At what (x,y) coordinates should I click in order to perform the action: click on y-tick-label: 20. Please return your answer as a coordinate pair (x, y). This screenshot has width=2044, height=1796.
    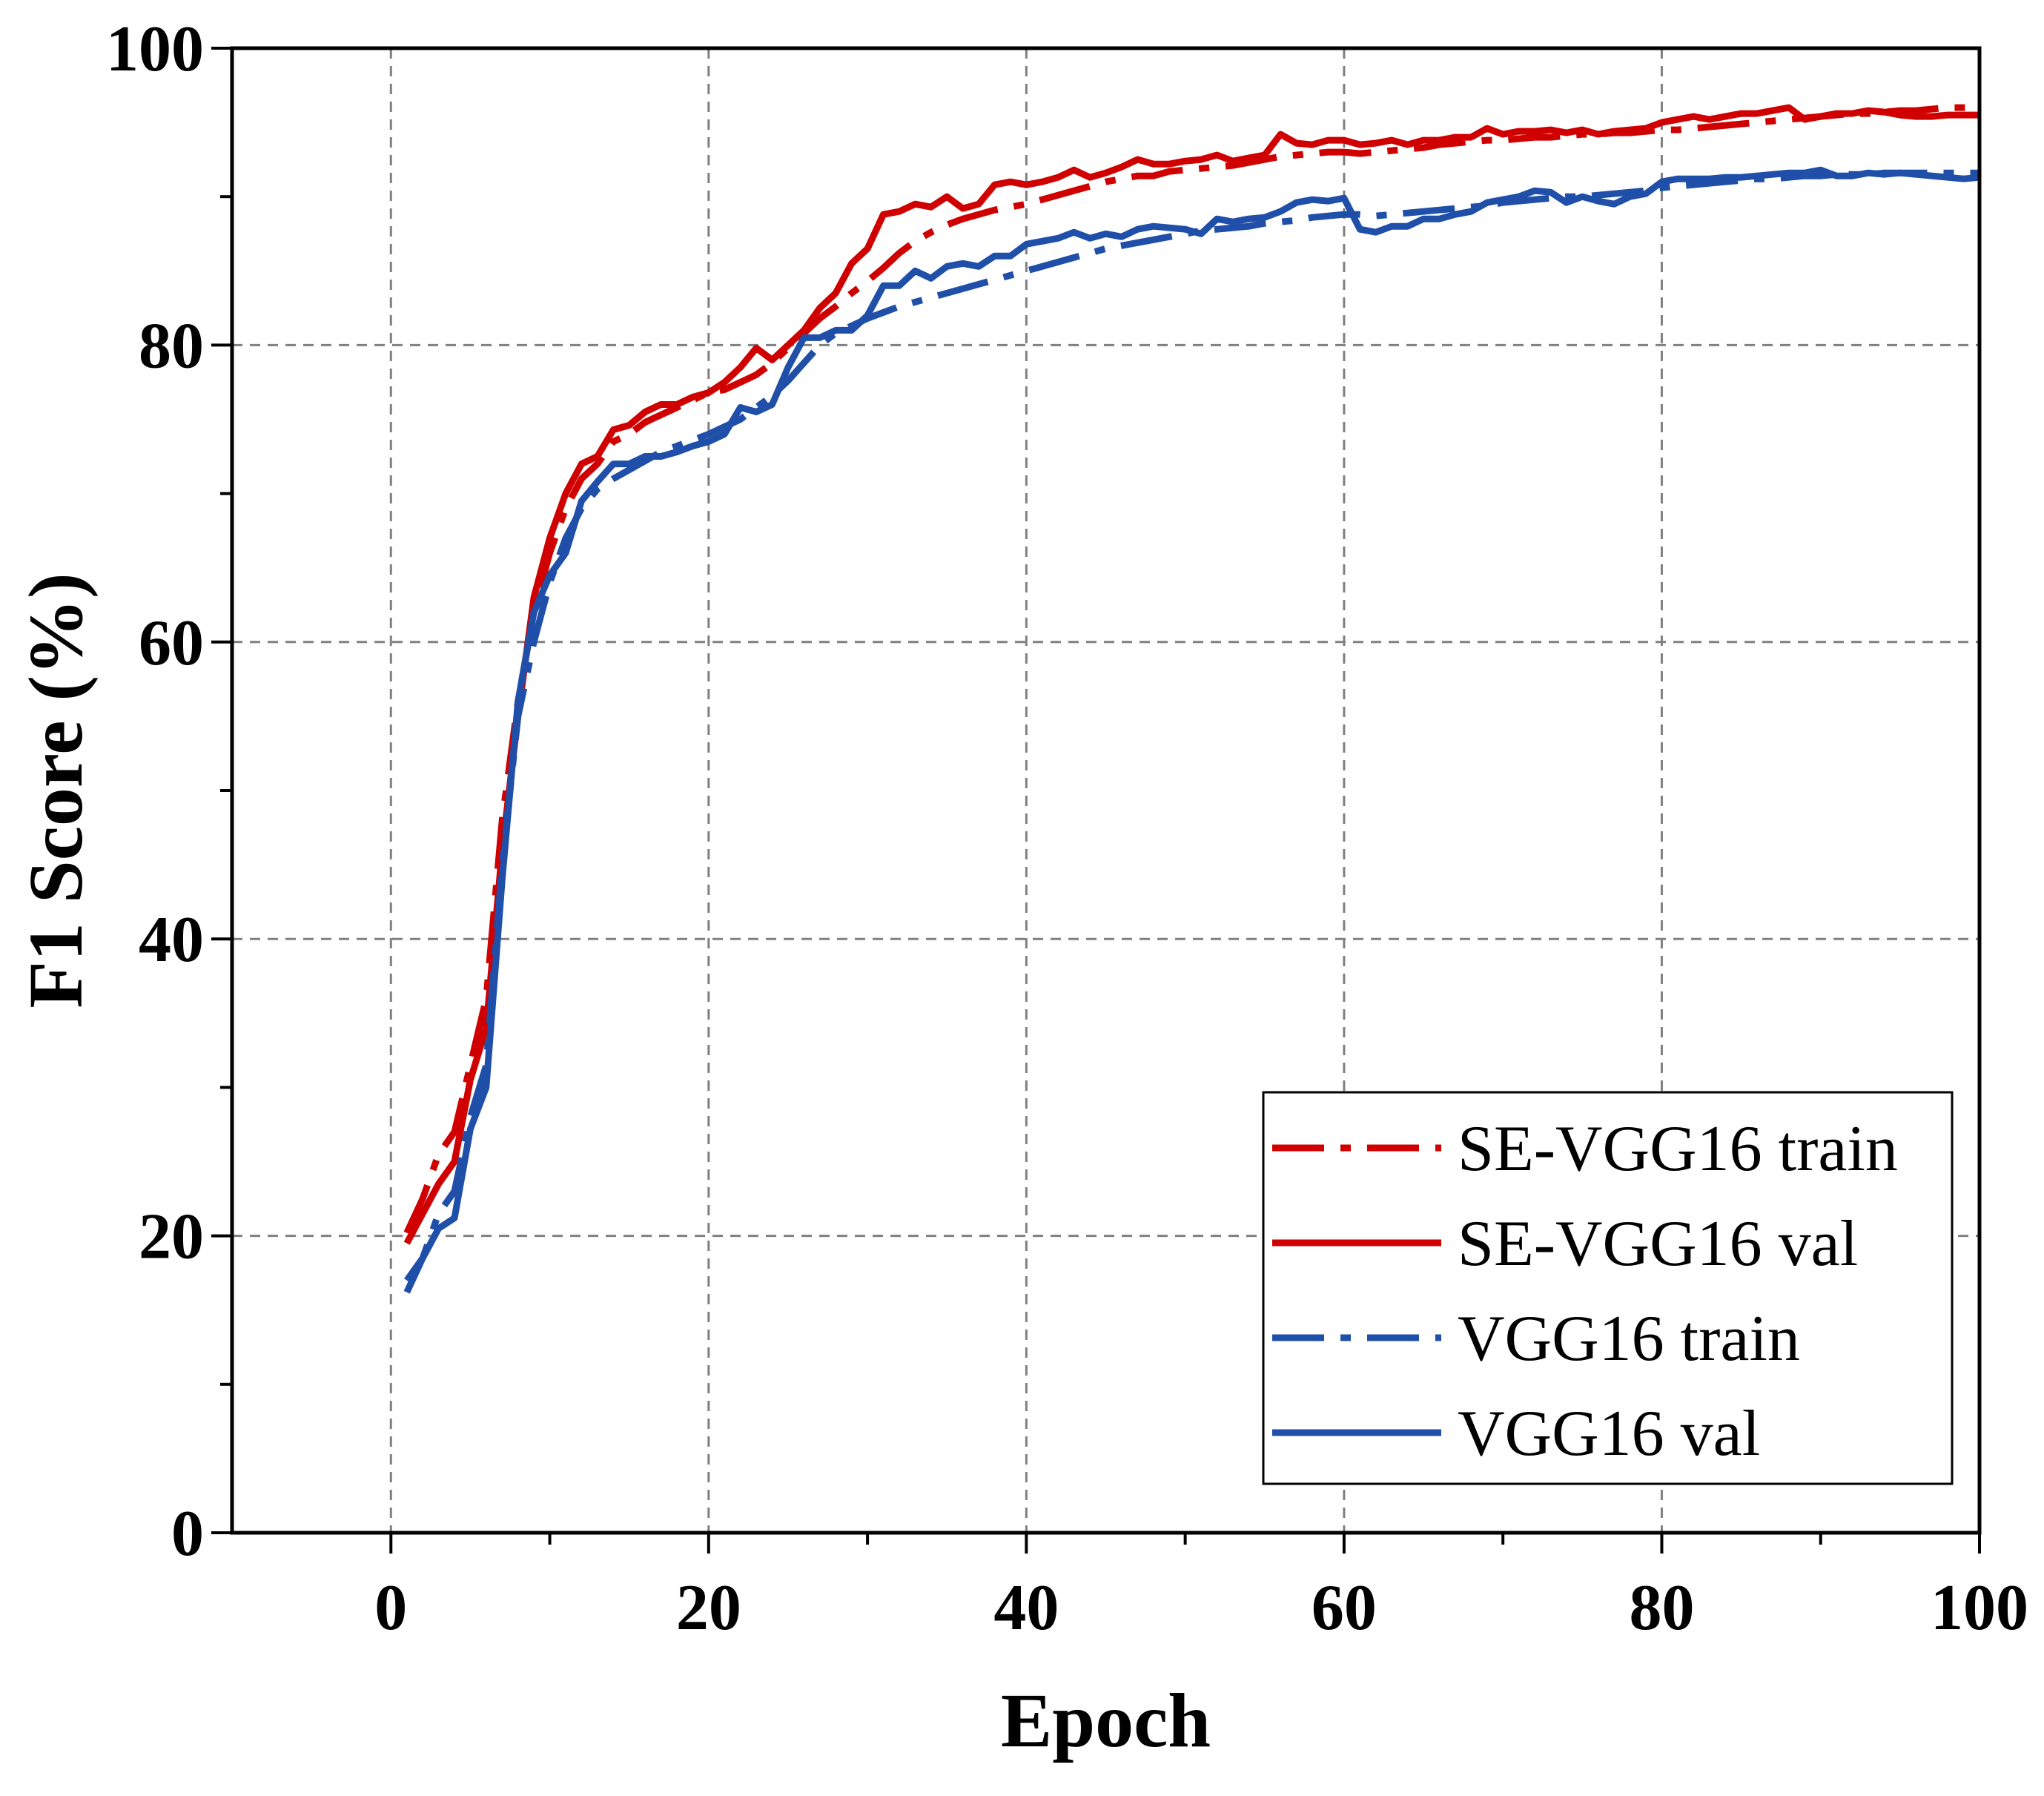
    Looking at the image, I should click on (172, 1237).